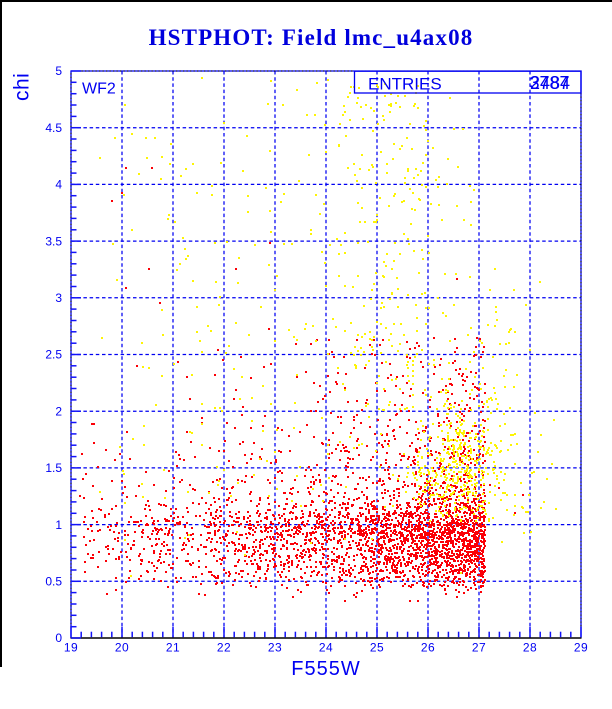 The width and height of the screenshot is (612, 709). What do you see at coordinates (581, 648) in the screenshot?
I see `svg-text: 29` at bounding box center [581, 648].